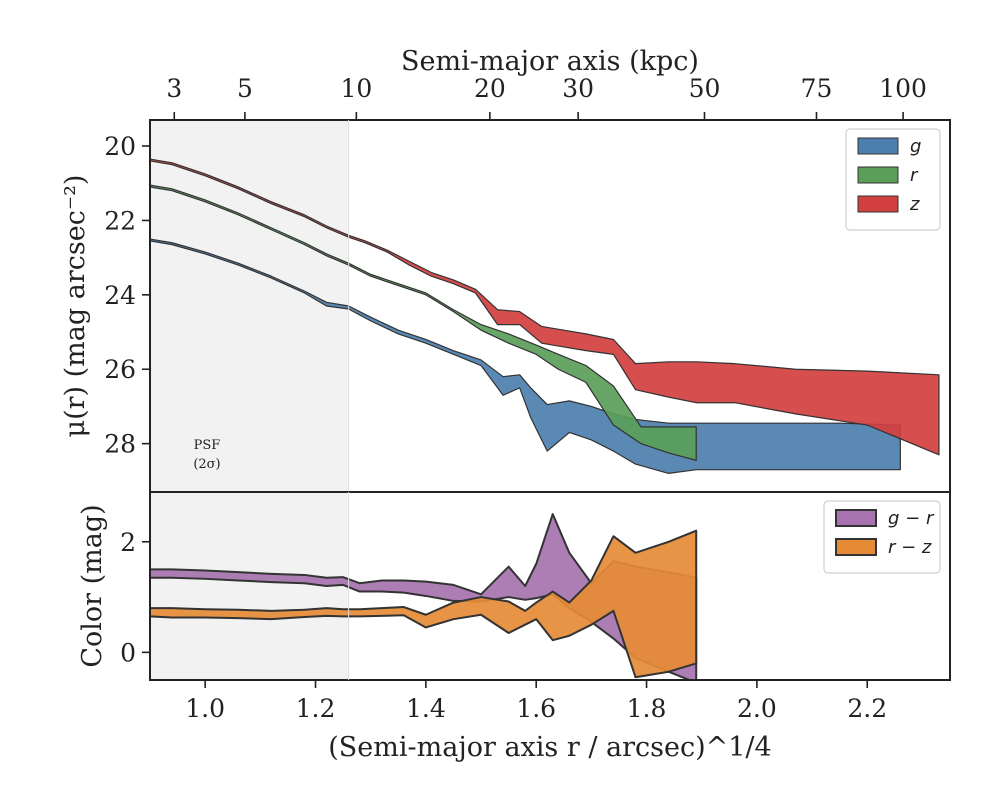 Image resolution: width=1000 pixels, height=800 pixels. Describe the element at coordinates (914, 204) in the screenshot. I see `legend-label: z` at that location.